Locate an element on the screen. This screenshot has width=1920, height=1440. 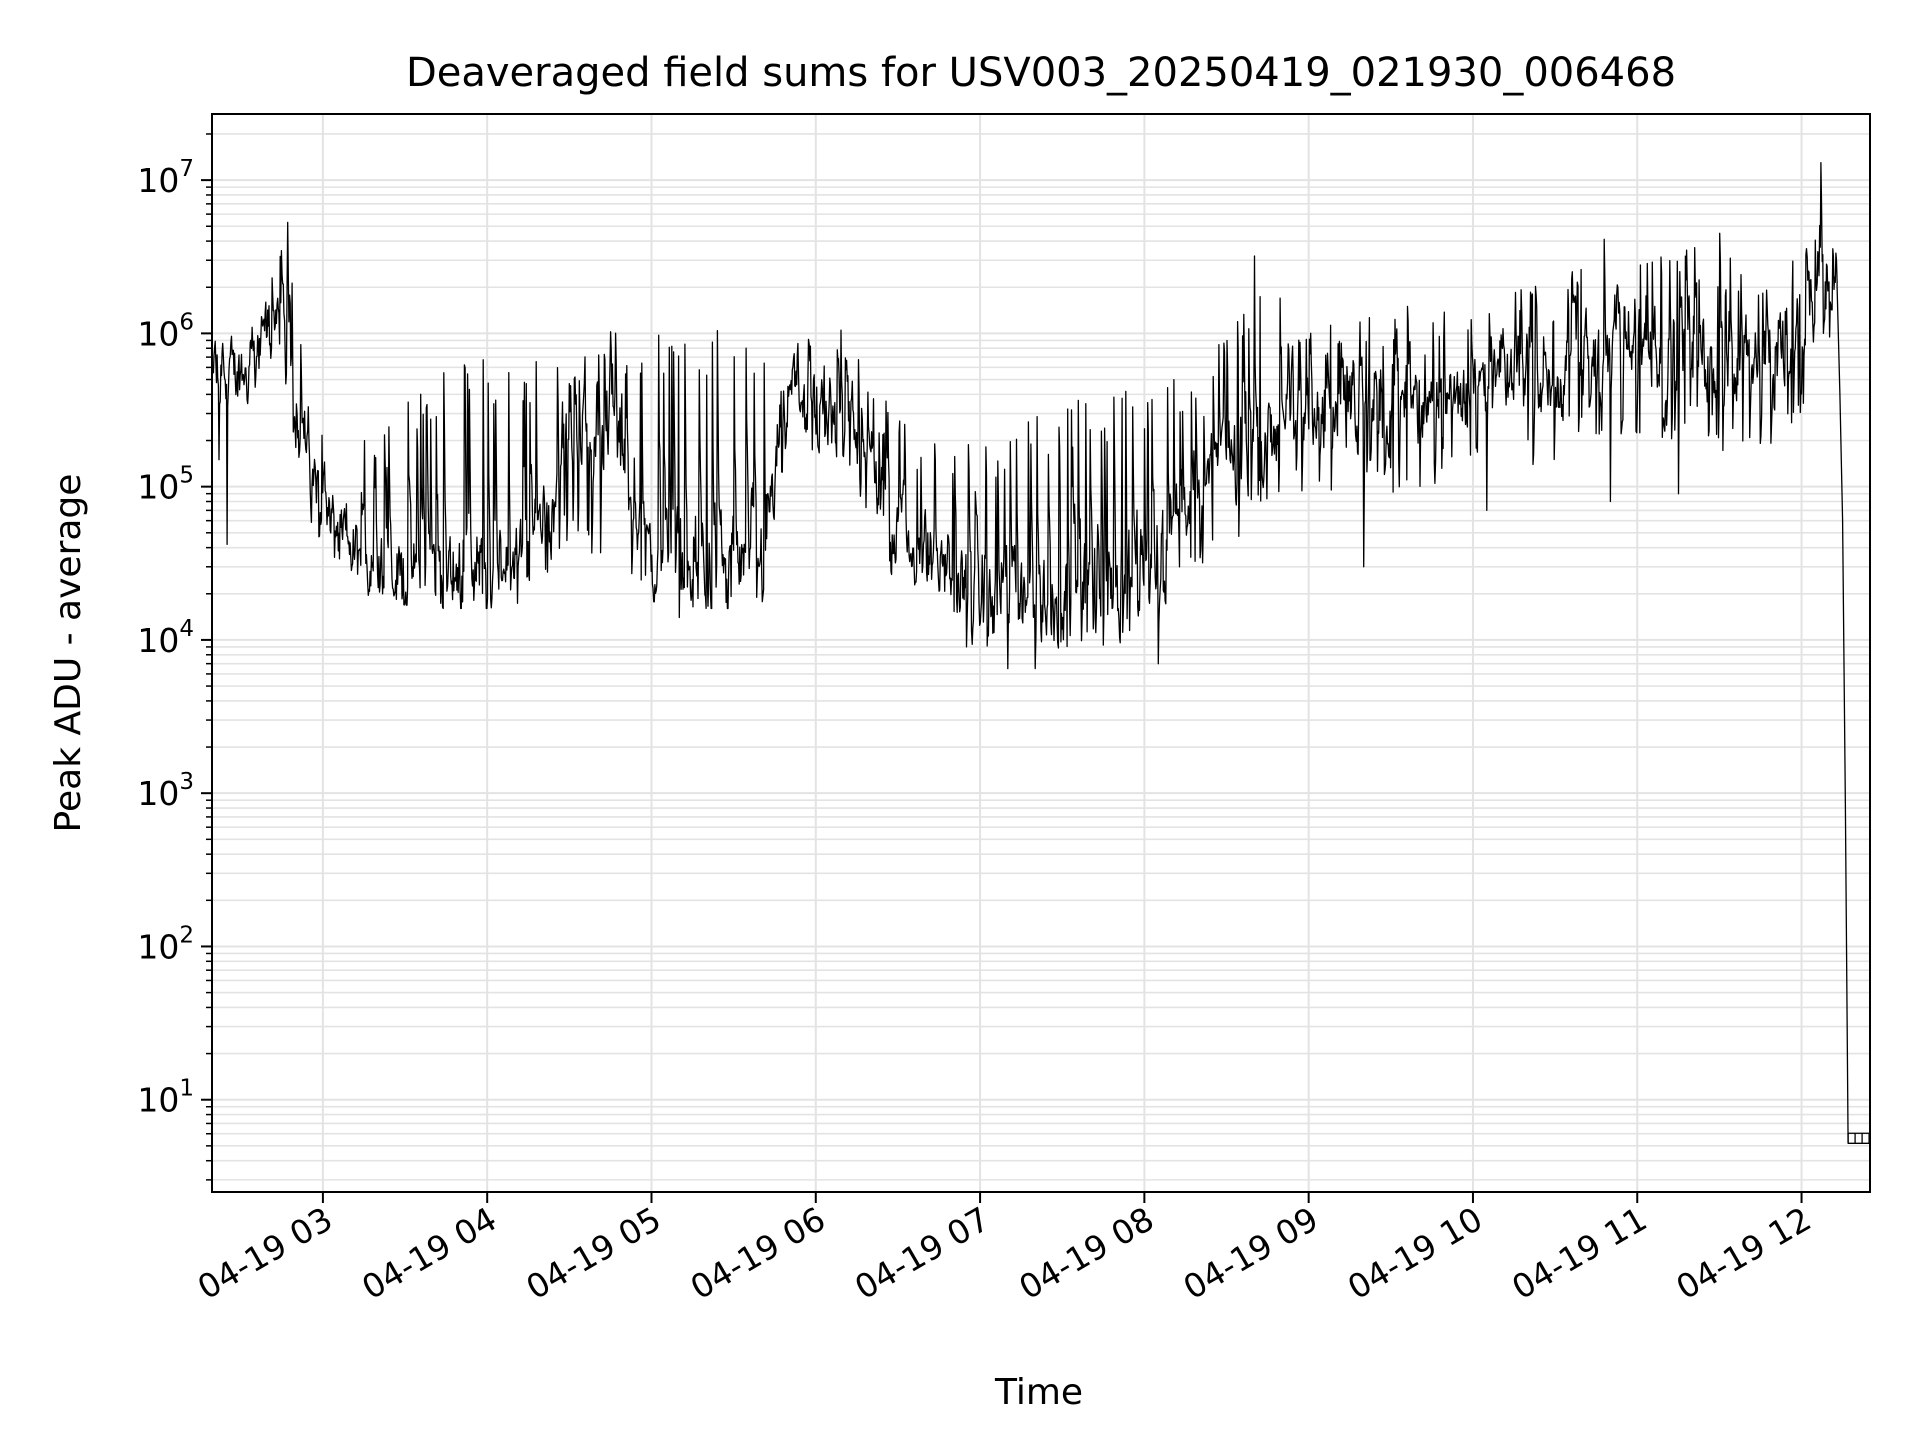
y-axis: 10¹ 10² 10³ 10⁴ 10⁵ 10⁶ 10⁷ is located at coordinates (174, 657).